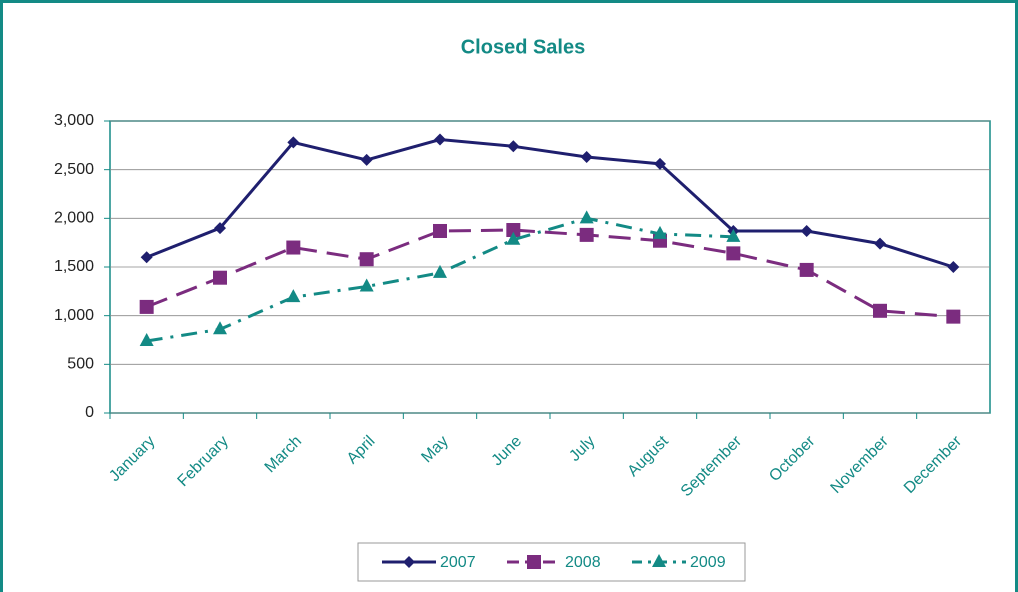 The width and height of the screenshot is (1018, 592). I want to click on y-tick-label: 1,000, so click(74, 315).